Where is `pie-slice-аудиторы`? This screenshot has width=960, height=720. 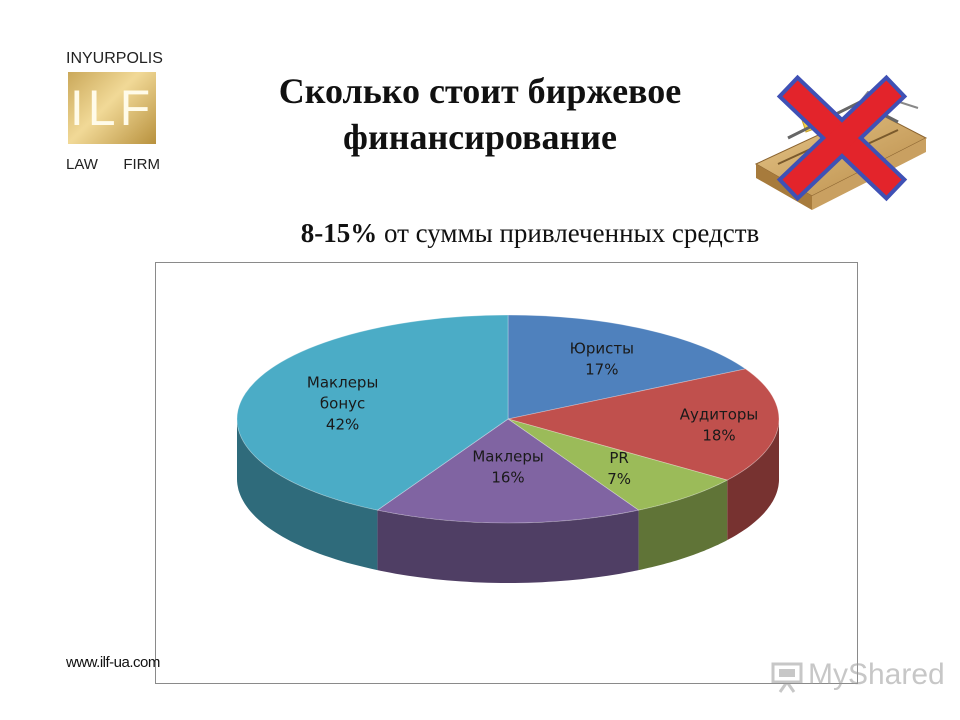 pie-slice-аудиторы is located at coordinates (643, 424).